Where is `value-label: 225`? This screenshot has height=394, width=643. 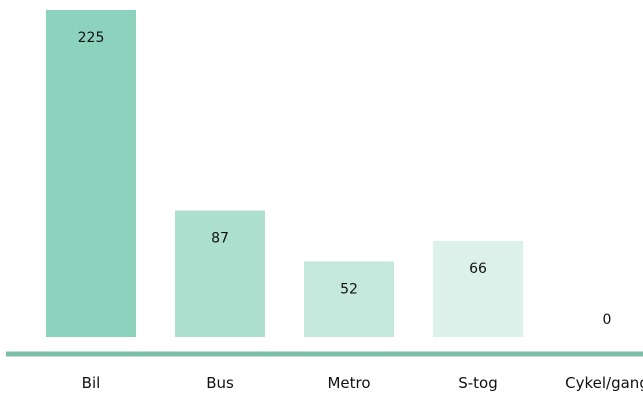 value-label: 225 is located at coordinates (91, 38).